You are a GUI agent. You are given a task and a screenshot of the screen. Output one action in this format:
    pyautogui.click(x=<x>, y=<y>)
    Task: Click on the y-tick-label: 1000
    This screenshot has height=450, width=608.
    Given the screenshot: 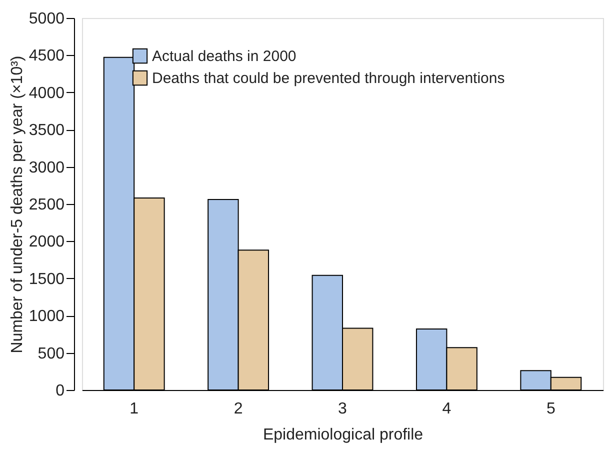 What is the action you would take?
    pyautogui.click(x=46, y=317)
    